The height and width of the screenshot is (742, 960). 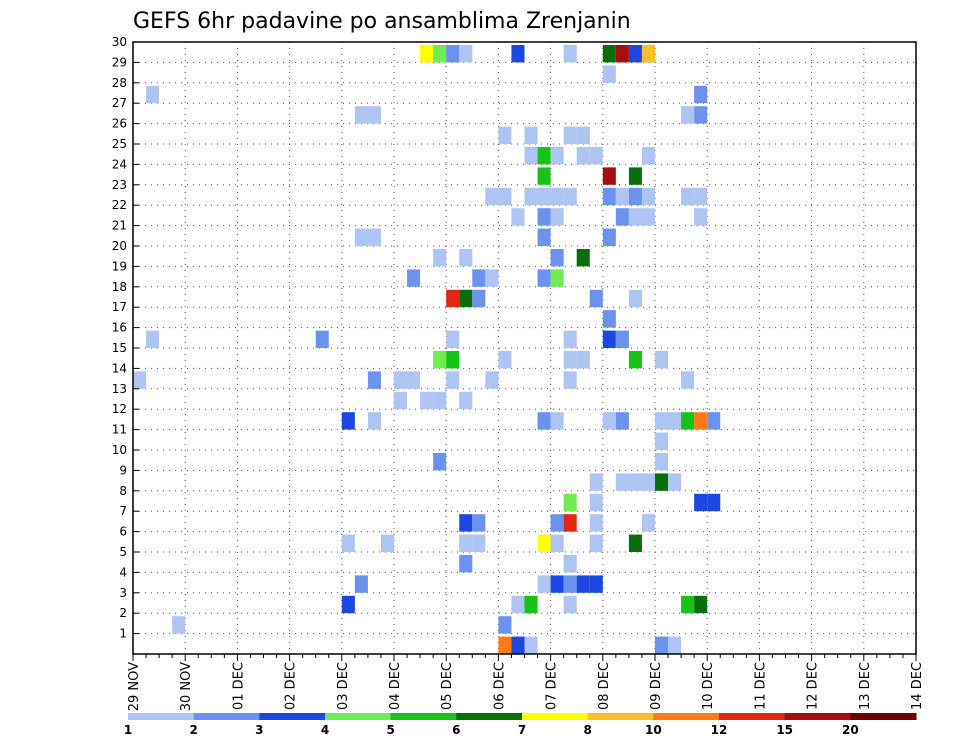 What do you see at coordinates (123, 491) in the screenshot?
I see `y-tick-label: 8` at bounding box center [123, 491].